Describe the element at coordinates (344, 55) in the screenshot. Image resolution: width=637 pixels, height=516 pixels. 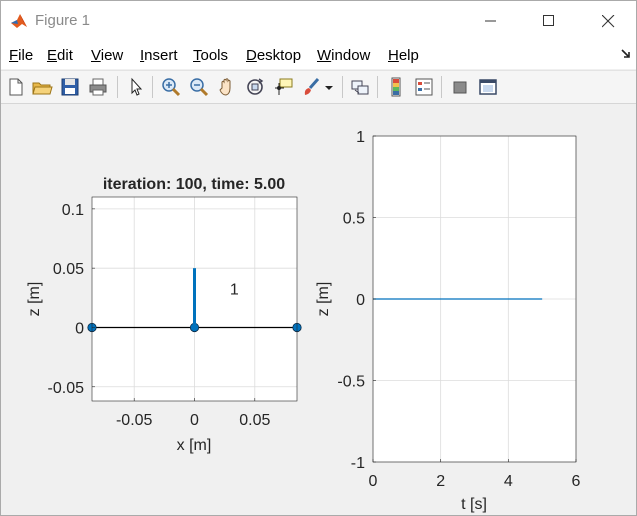
I see `menu-window: Window` at that location.